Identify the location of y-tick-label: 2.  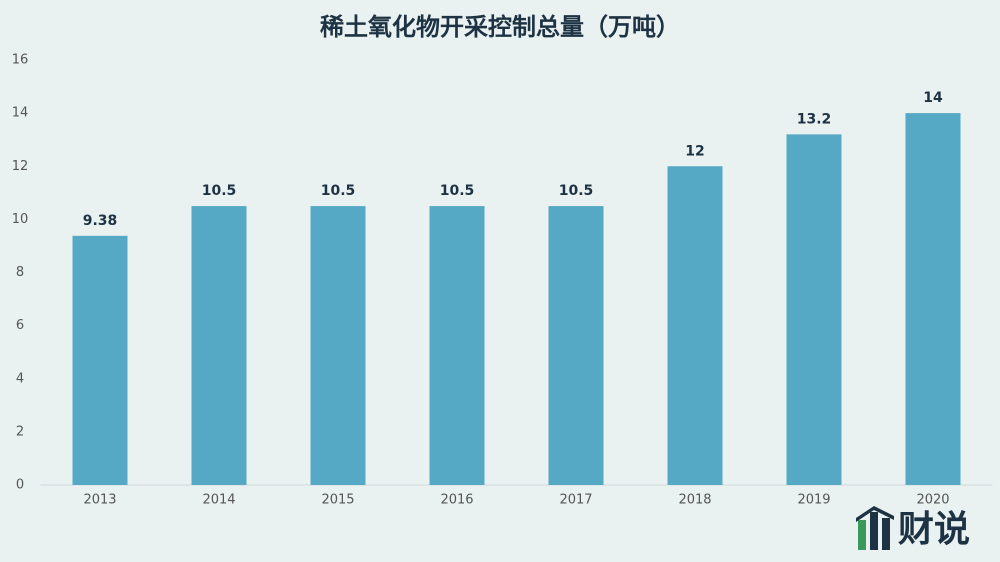
(20, 431).